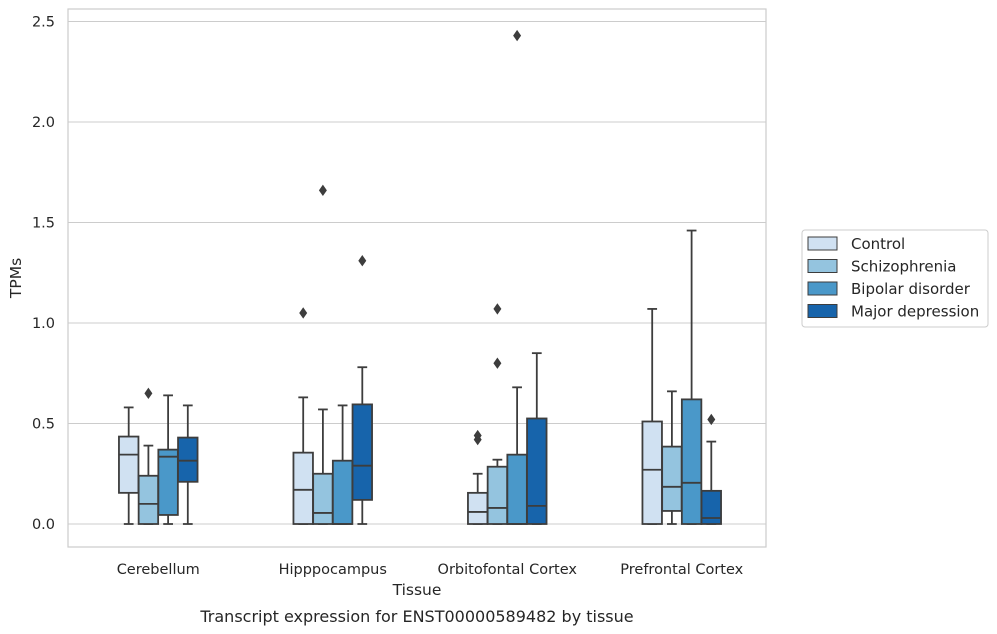 This screenshot has height=634, width=997. I want to click on legend-frame, so click(895, 278).